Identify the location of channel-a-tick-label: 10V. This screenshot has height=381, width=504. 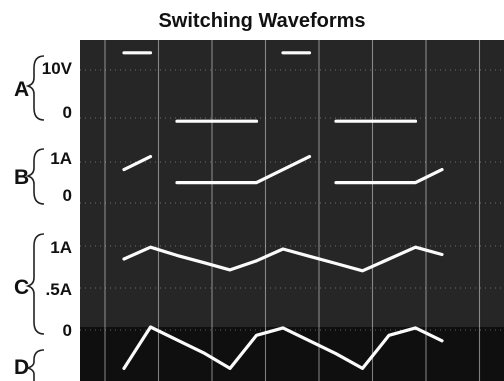
(57, 68).